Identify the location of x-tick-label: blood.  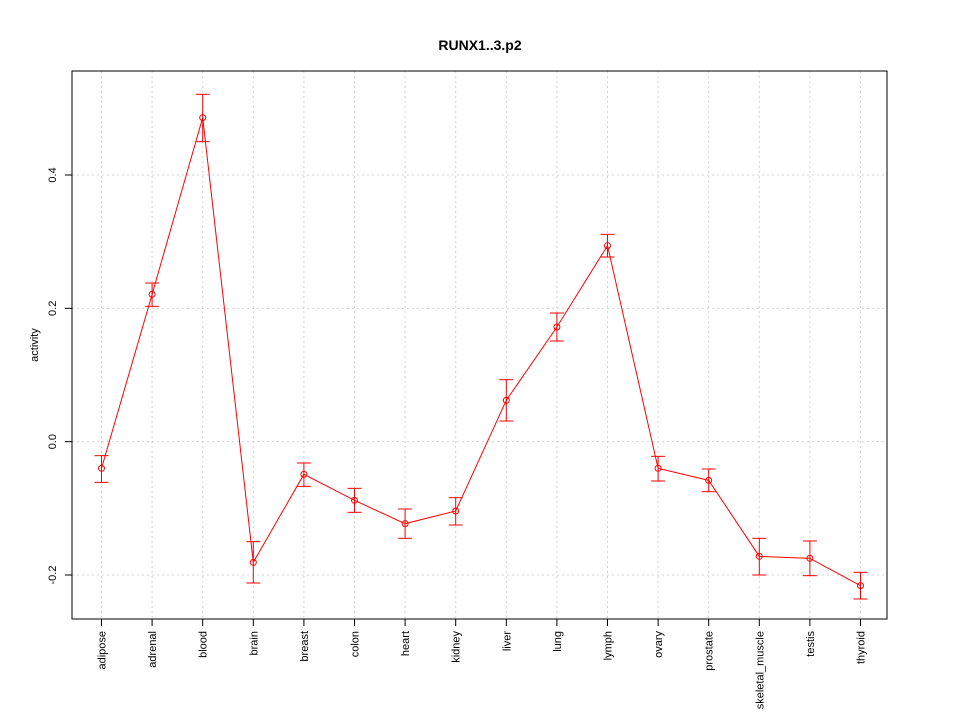
(204, 644).